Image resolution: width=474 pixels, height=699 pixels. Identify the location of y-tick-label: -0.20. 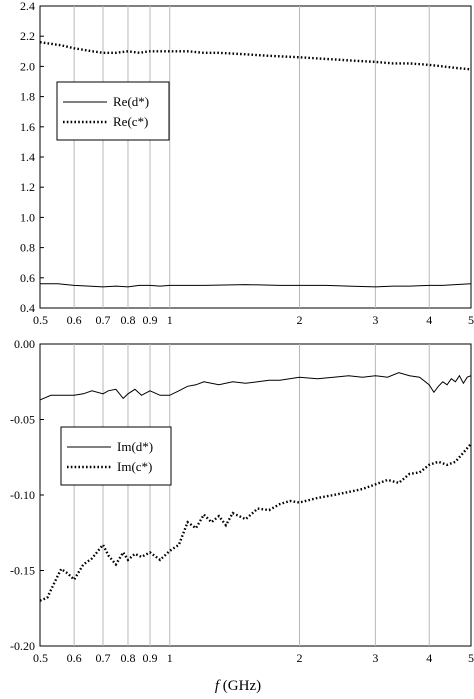
(22, 646).